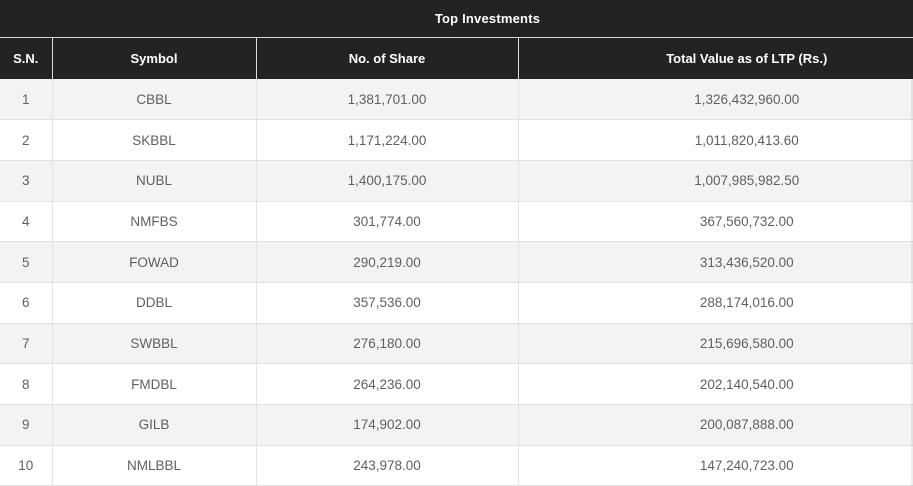  Describe the element at coordinates (386, 465) in the screenshot. I see `cell-shares: 243,978.00` at that location.